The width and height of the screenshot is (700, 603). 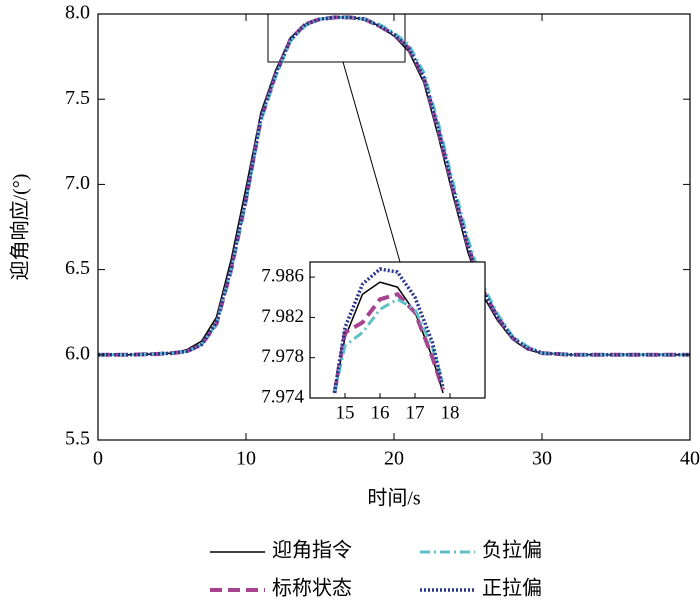 What do you see at coordinates (98, 459) in the screenshot?
I see `x-tick-label: 0` at bounding box center [98, 459].